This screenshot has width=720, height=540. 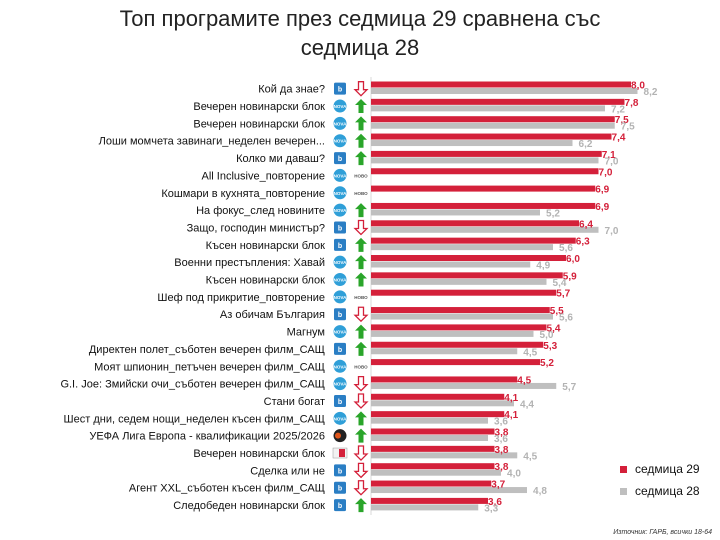 I want to click on data-label-week-29: 7,0, so click(x=606, y=172).